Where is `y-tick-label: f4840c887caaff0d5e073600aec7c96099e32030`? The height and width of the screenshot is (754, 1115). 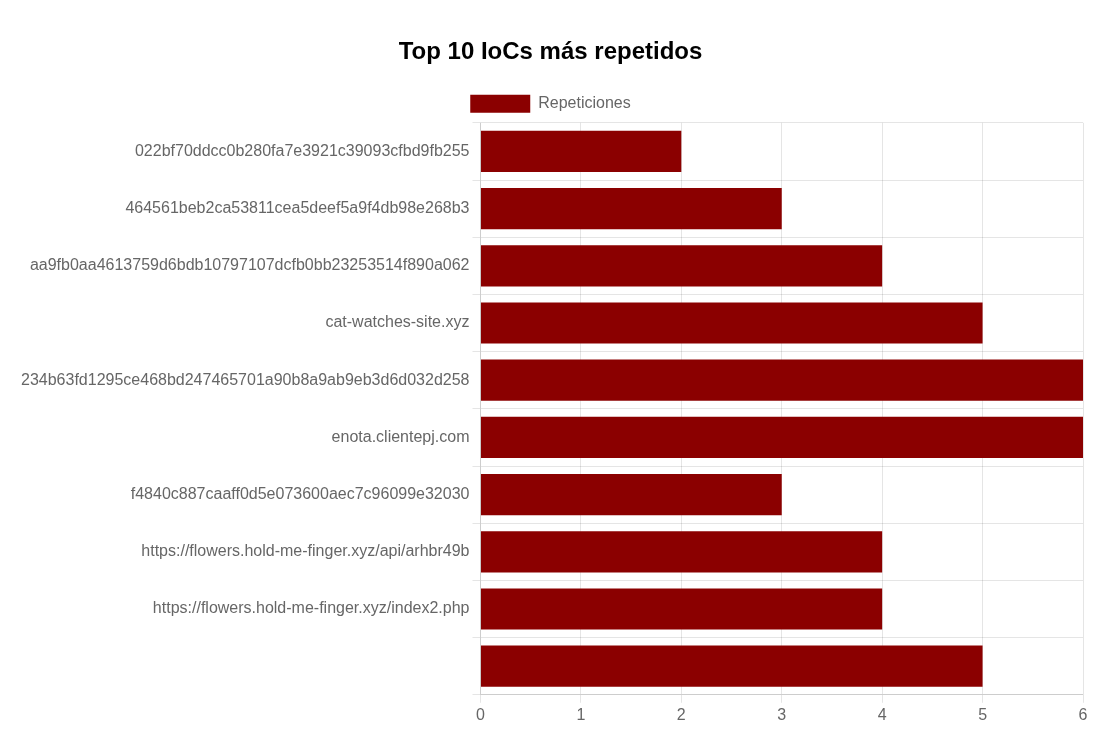 y-tick-label: f4840c887caaff0d5e073600aec7c96099e32030 is located at coordinates (300, 494).